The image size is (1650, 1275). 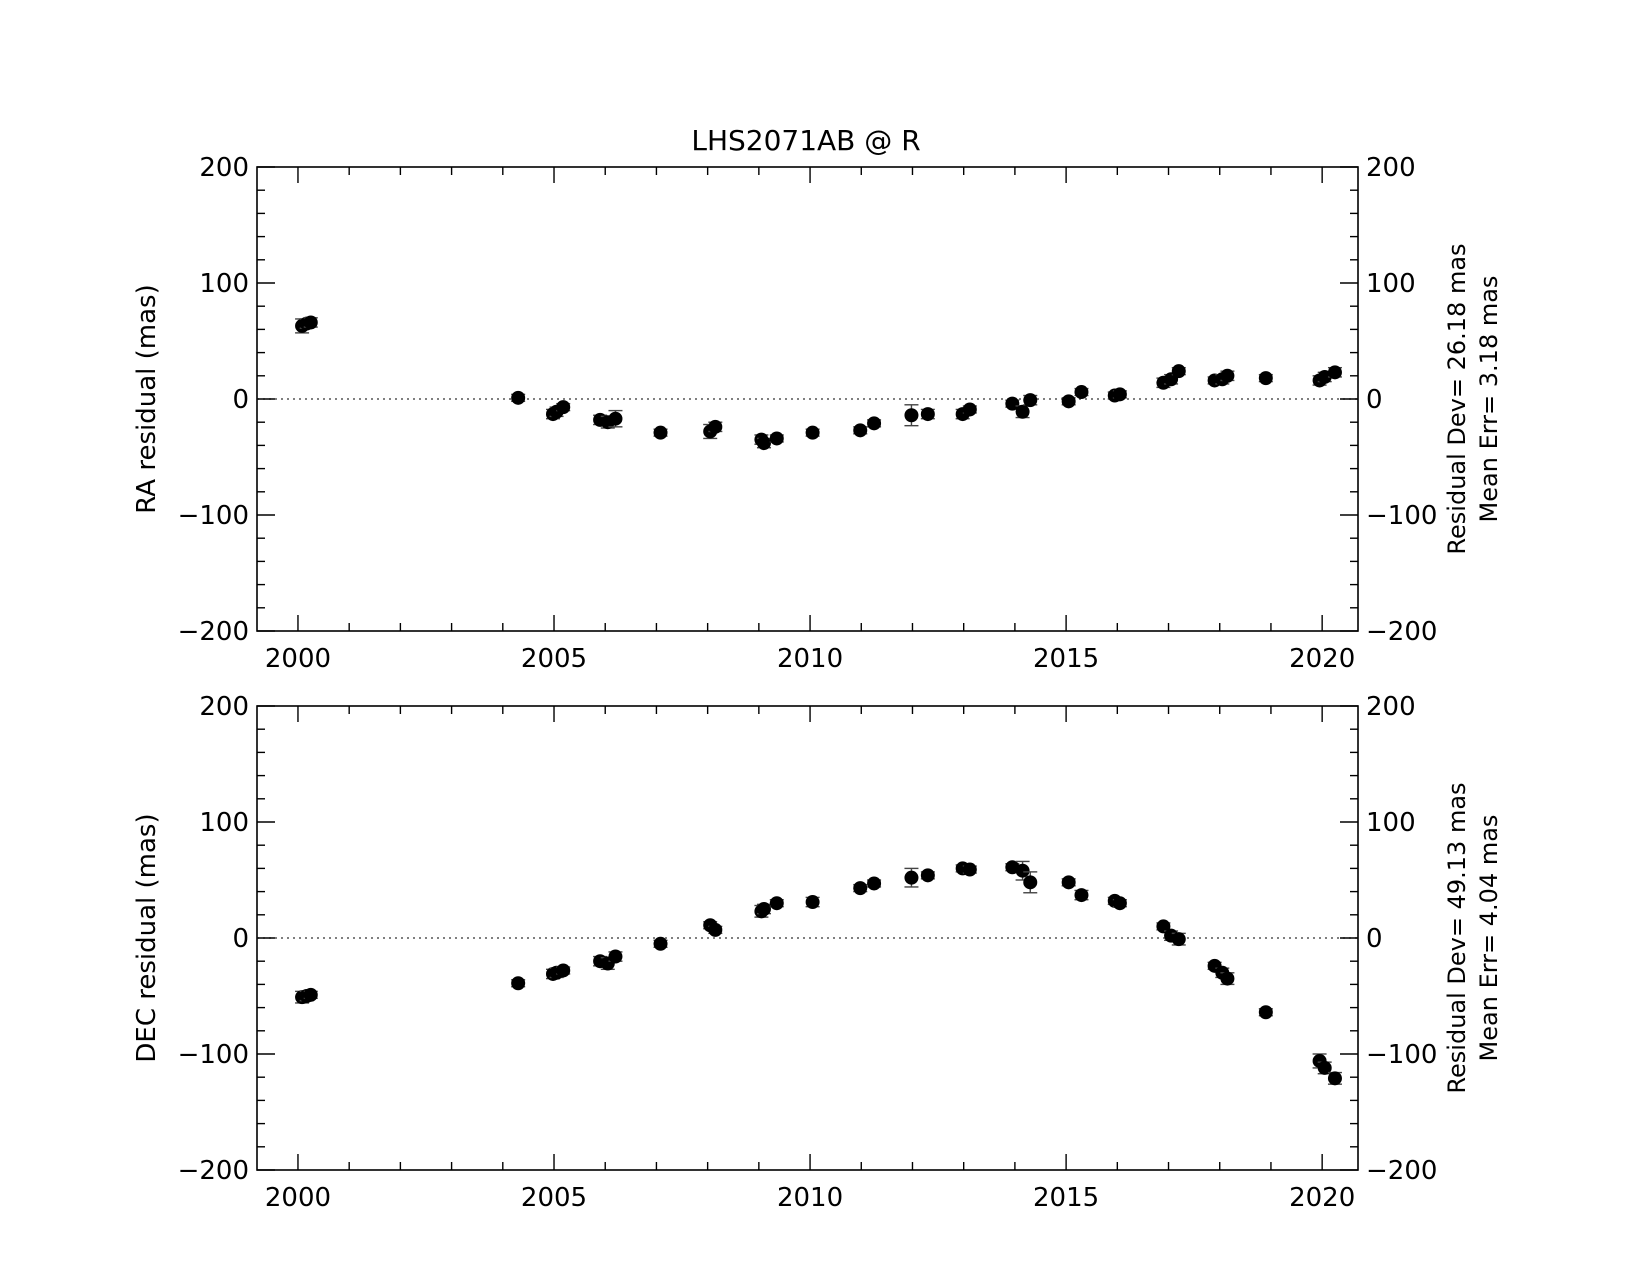 I want to click on y-tick-label-left: 200, so click(x=224, y=707).